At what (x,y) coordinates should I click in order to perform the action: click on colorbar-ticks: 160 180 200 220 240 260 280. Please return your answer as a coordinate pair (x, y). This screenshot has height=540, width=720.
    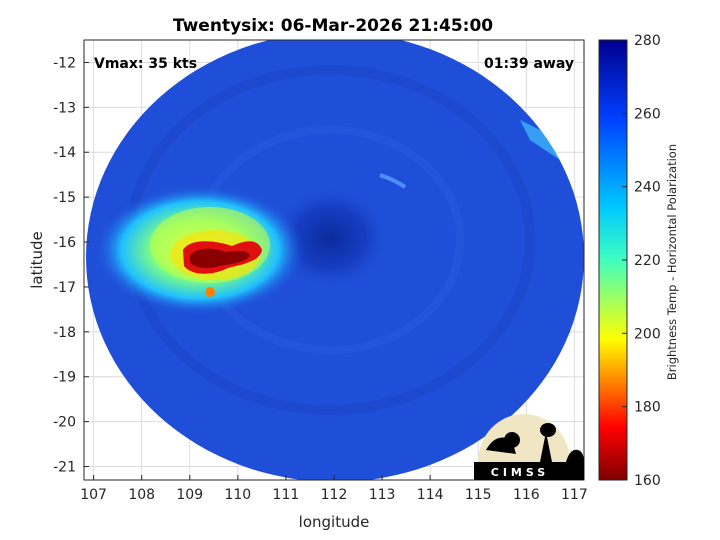
    Looking at the image, I should click on (641, 261).